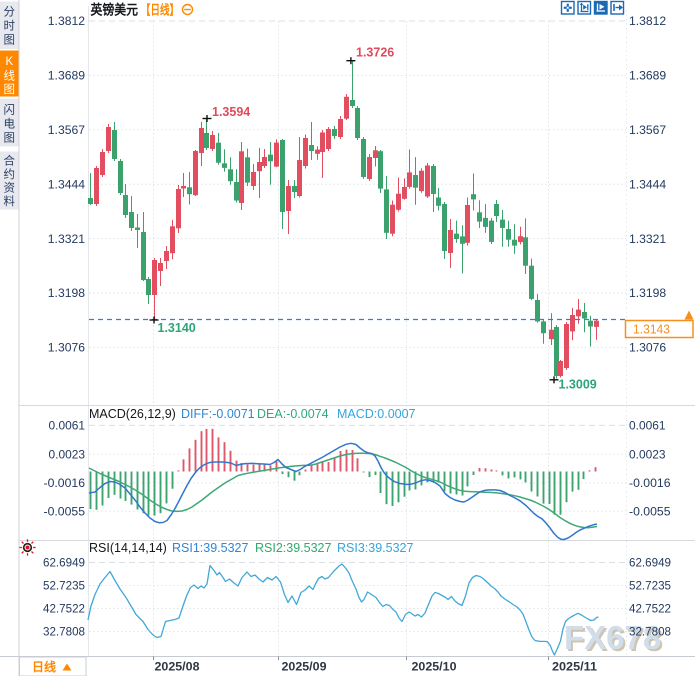 The image size is (695, 681). I want to click on svg-text: 2025/09, so click(304, 667).